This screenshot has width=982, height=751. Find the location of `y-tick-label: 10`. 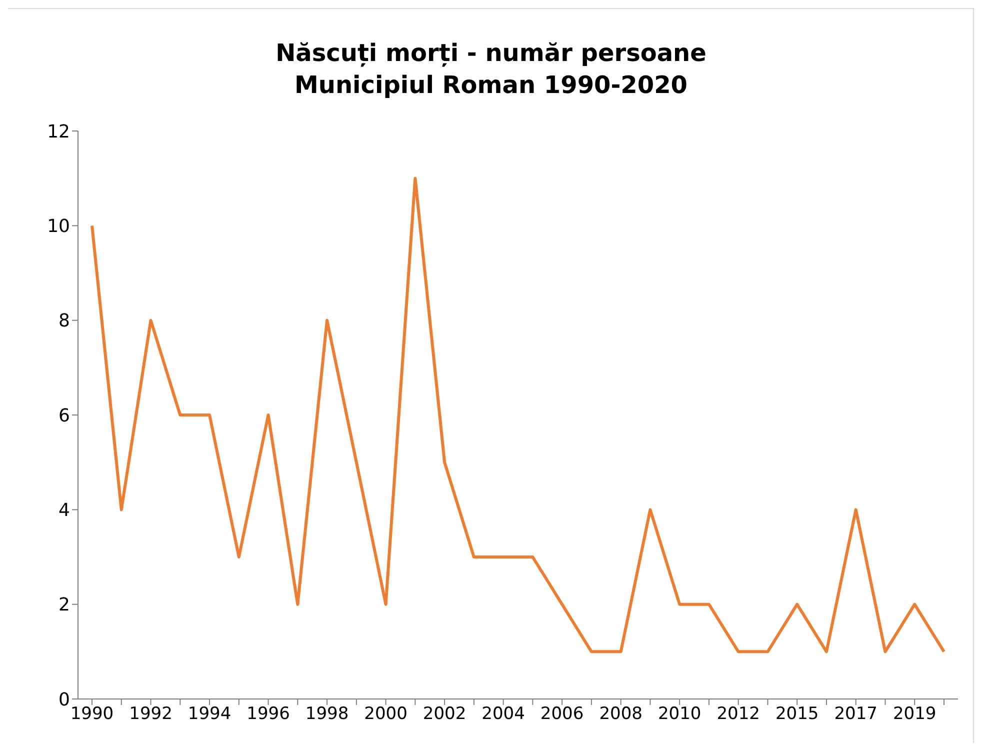

y-tick-label: 10 is located at coordinates (58, 227).